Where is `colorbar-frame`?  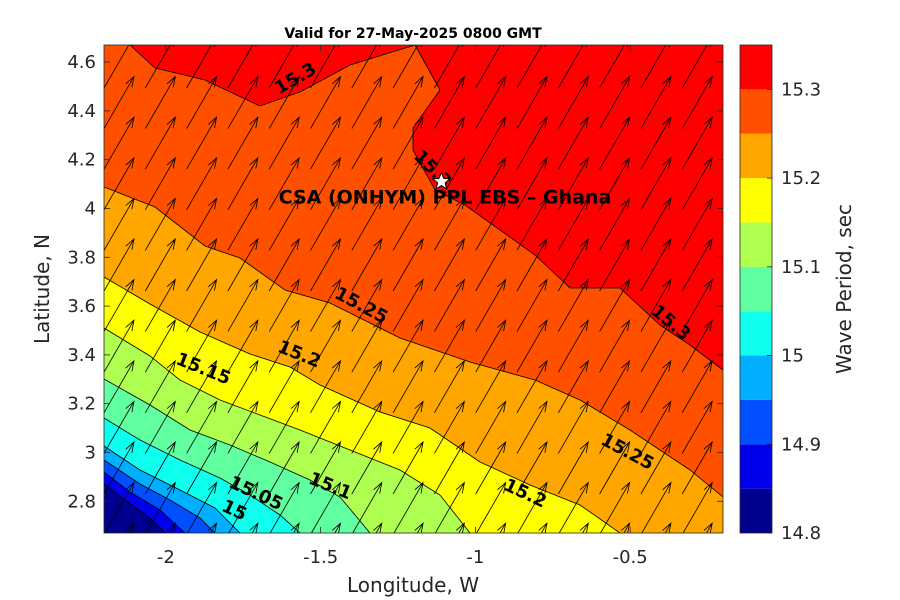
colorbar-frame is located at coordinates (756, 289).